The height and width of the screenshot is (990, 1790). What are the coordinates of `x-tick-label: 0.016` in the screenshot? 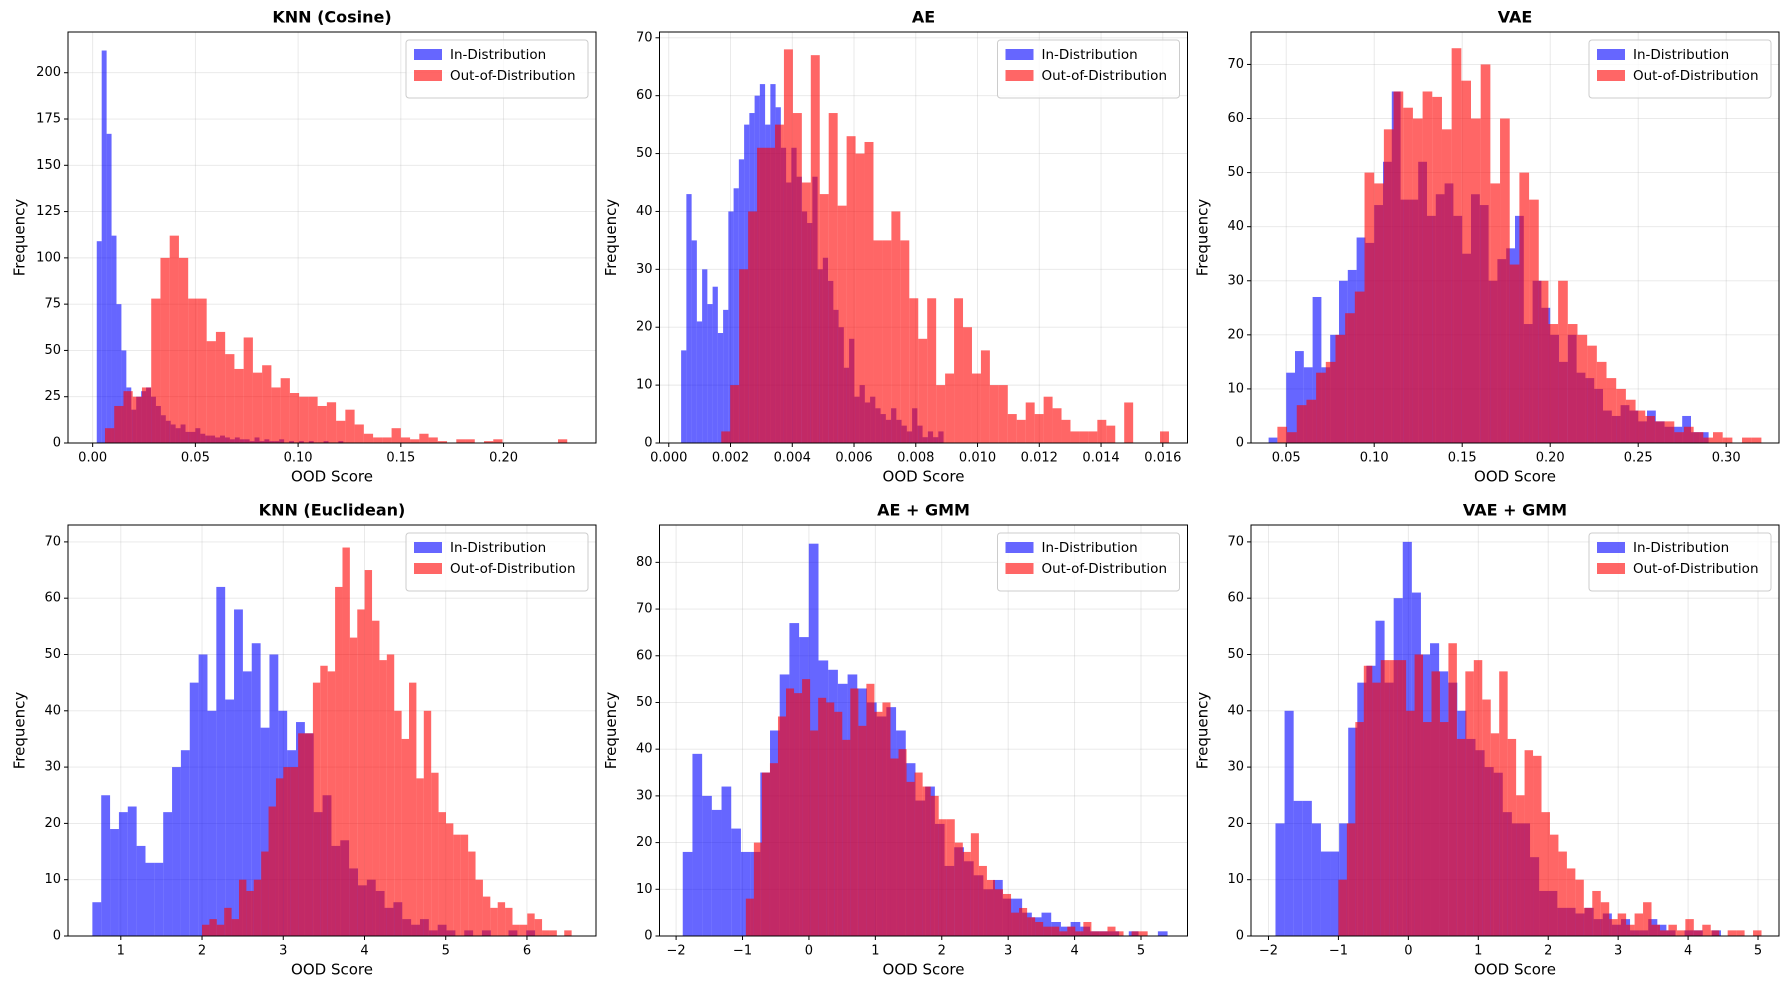 It's located at (1162, 458).